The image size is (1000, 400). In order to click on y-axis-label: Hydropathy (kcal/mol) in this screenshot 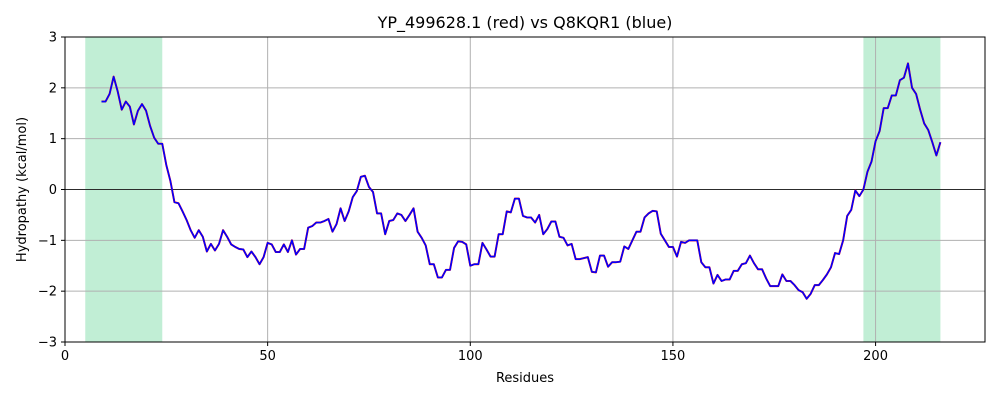, I will do `click(22, 189)`.